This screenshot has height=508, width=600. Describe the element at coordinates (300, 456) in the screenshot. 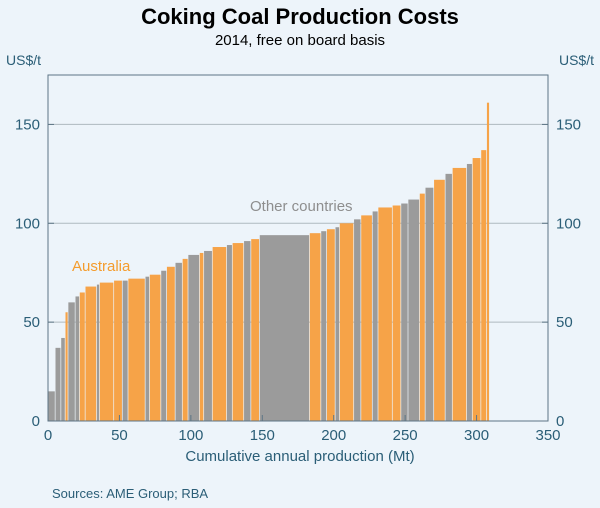

I see `x-axis-label: Cumulative annual production (Mt)` at that location.